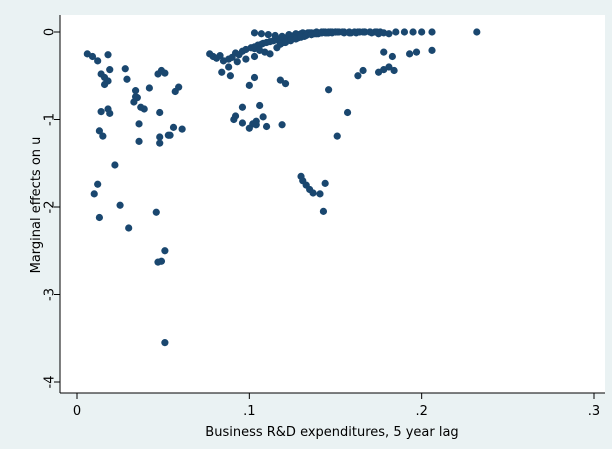 This screenshot has height=449, width=612. Describe the element at coordinates (77, 411) in the screenshot. I see `x-tick-label: 0` at that location.